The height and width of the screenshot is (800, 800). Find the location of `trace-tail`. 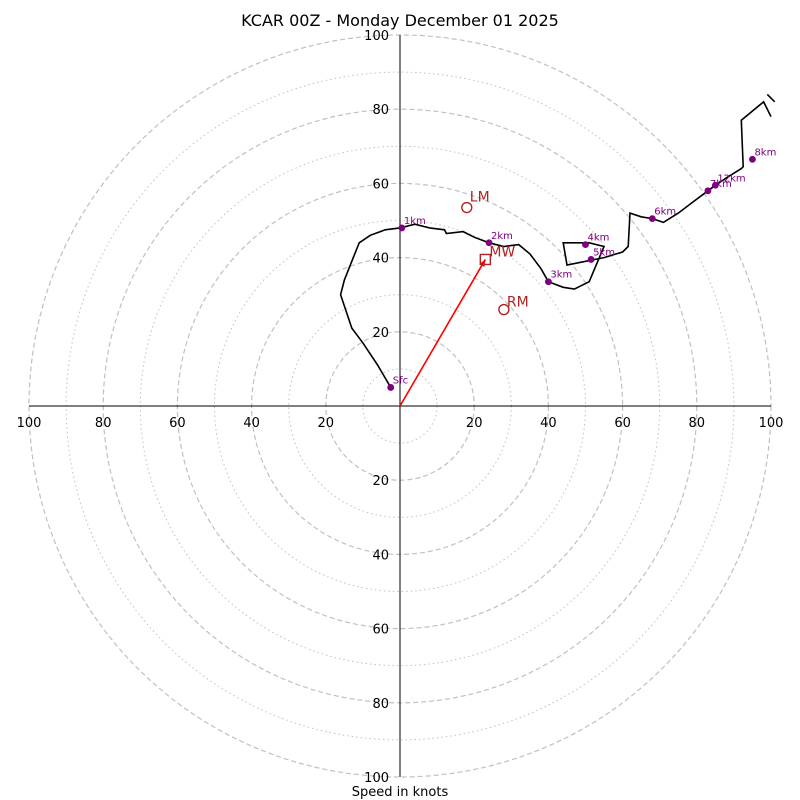

trace-tail is located at coordinates (771, 98).